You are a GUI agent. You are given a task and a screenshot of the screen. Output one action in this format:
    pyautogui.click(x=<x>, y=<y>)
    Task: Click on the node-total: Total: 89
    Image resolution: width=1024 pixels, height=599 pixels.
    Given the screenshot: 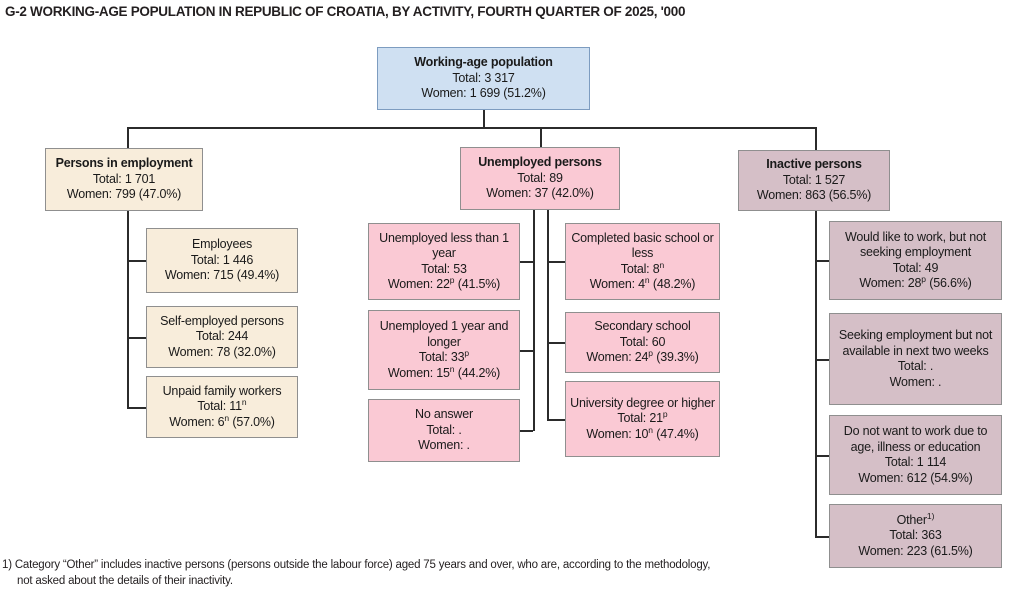 What is the action you would take?
    pyautogui.click(x=540, y=177)
    